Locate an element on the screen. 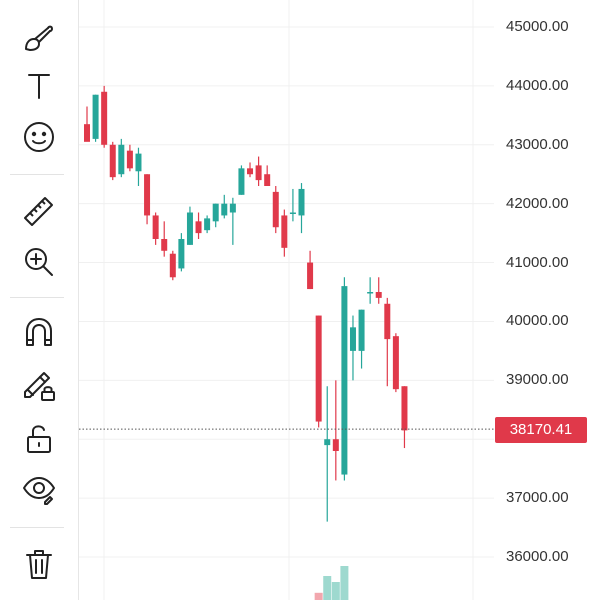 The width and height of the screenshot is (600, 600). price-tick-label: 37000.00 is located at coordinates (537, 498).